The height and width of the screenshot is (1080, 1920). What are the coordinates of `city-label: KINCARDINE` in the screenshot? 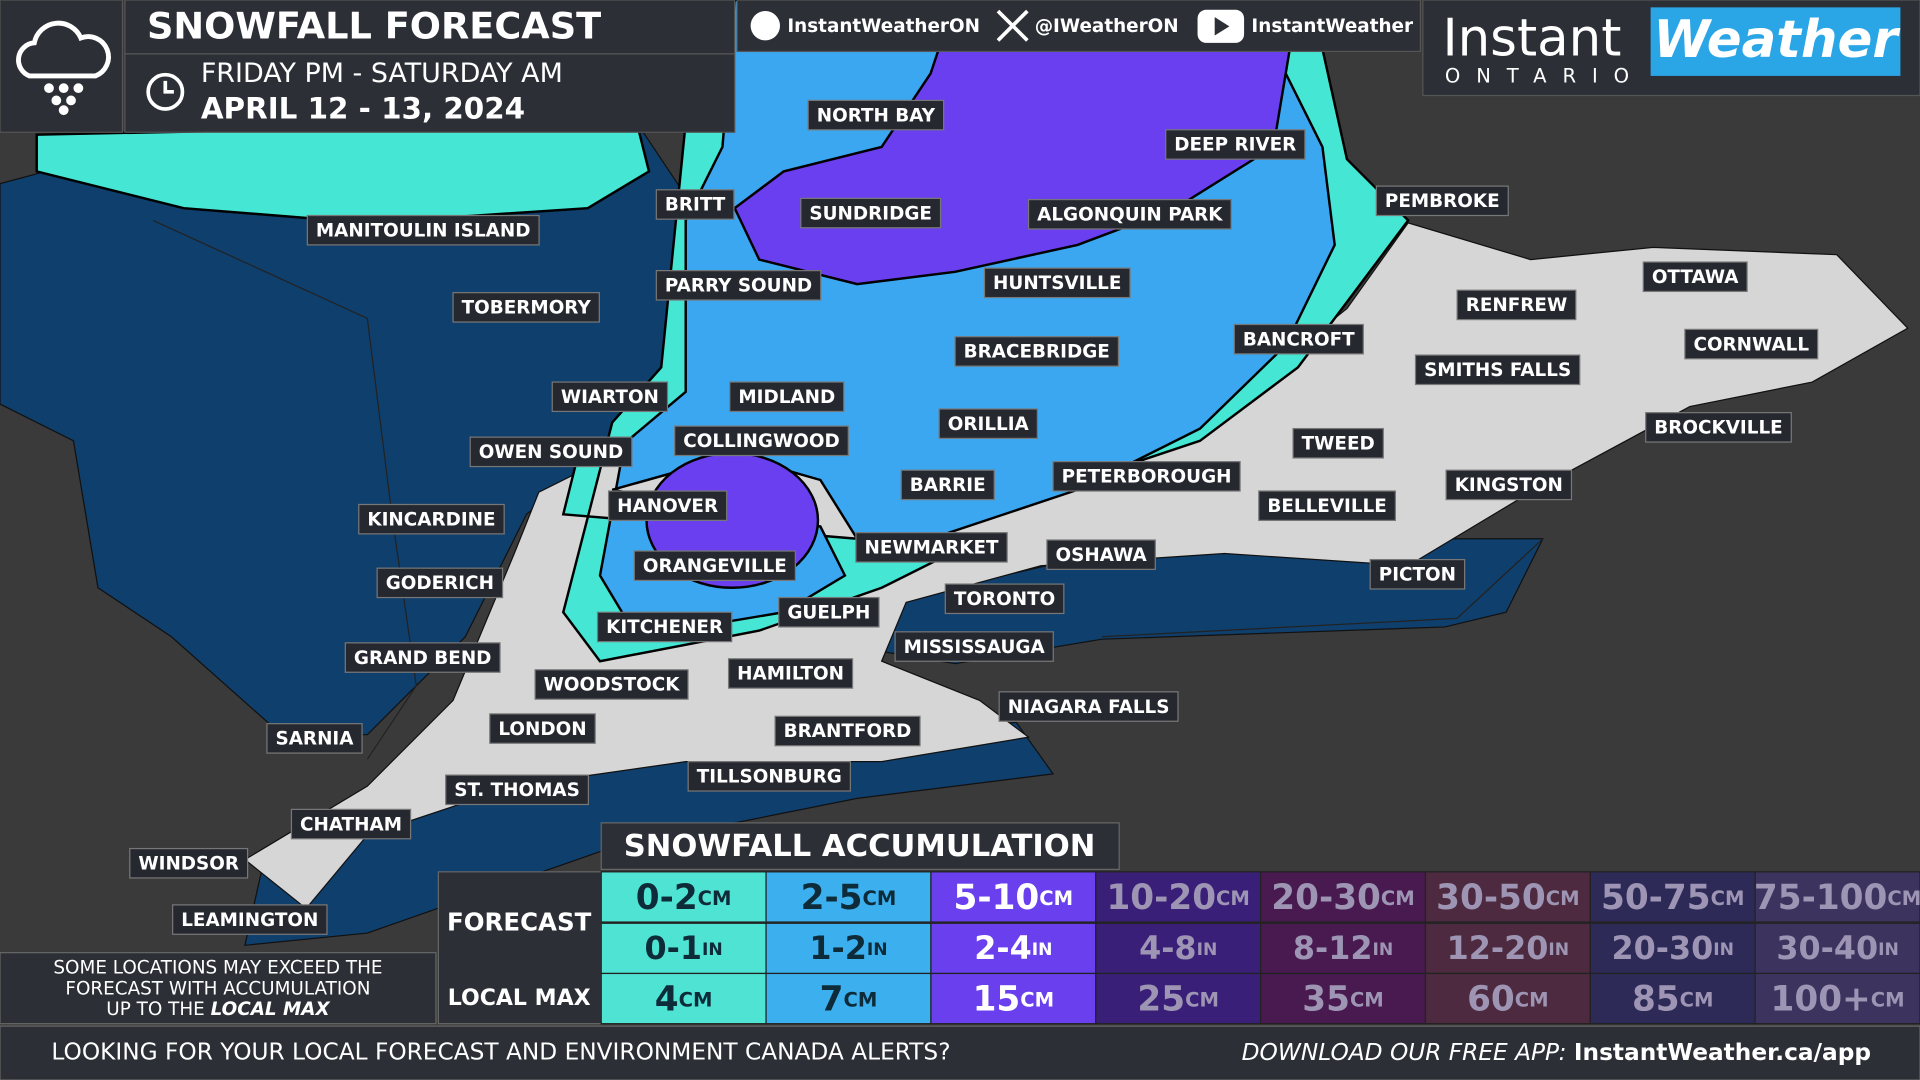 It's located at (431, 519).